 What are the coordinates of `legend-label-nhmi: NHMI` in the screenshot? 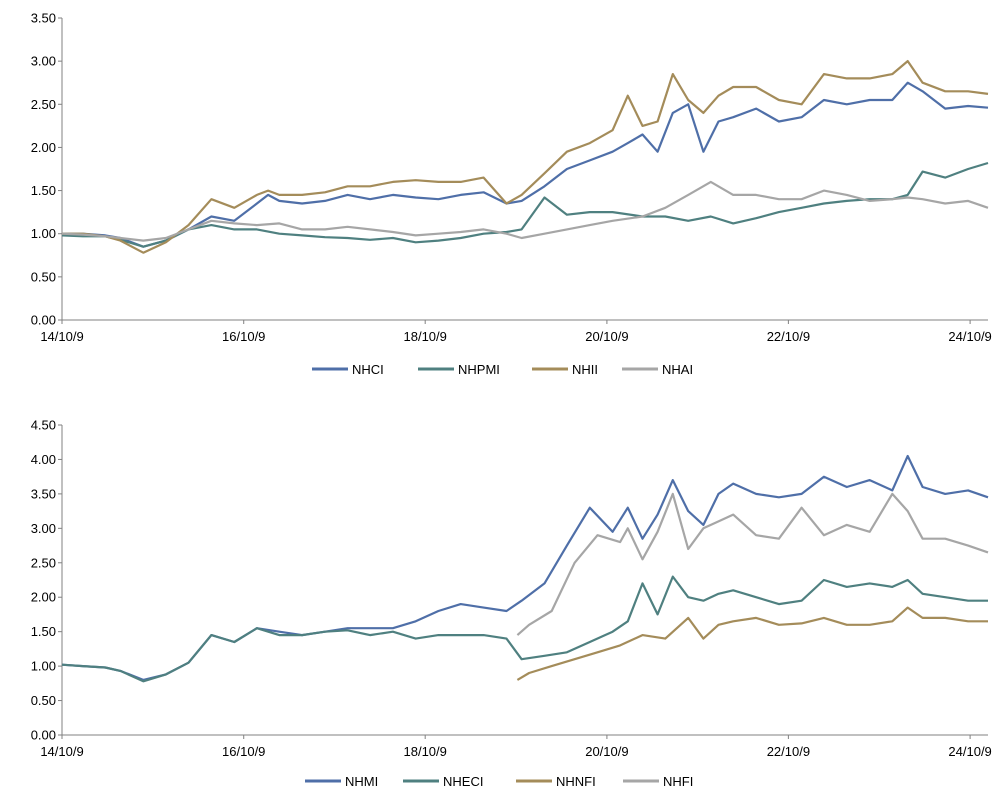 It's located at (361, 781).